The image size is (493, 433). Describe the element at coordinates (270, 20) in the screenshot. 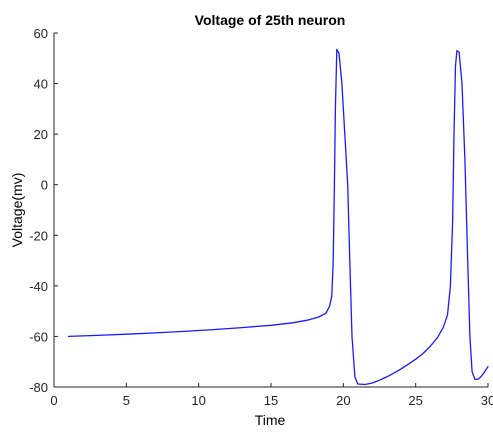

I see `chart-title: Voltage of 25th neuron` at that location.